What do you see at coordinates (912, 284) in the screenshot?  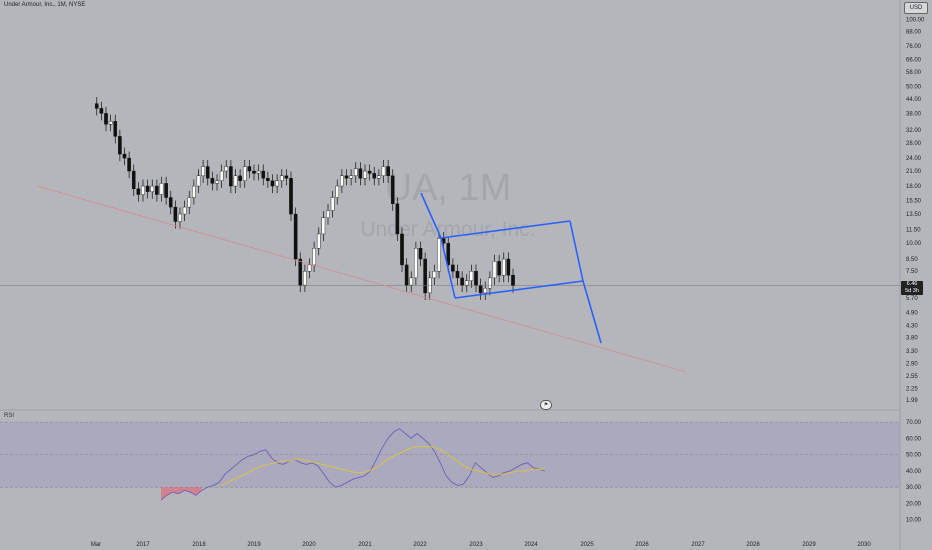 I see `last-price-value: 6.46` at bounding box center [912, 284].